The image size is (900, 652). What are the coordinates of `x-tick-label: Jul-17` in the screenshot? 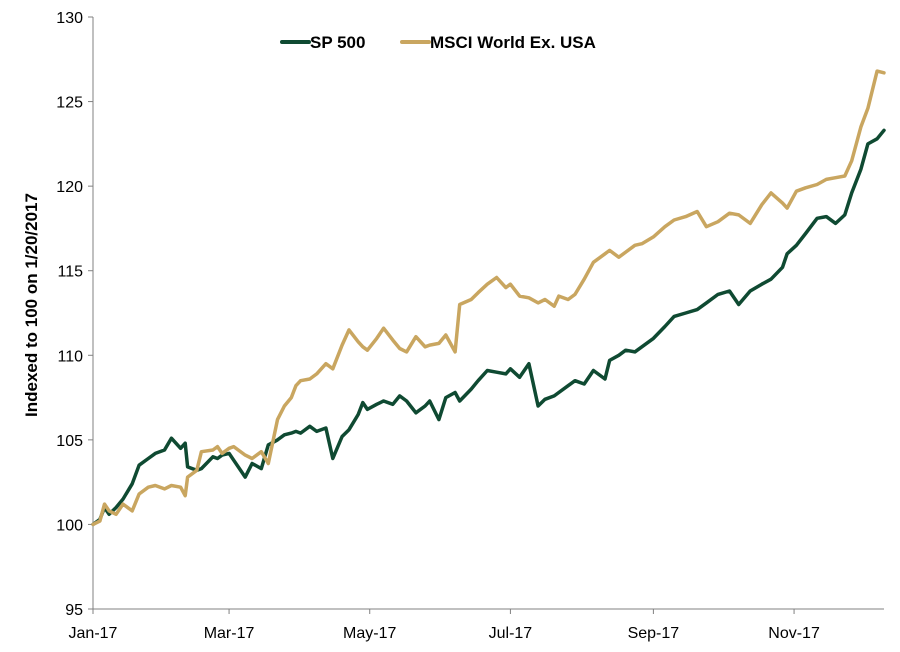 It's located at (511, 633).